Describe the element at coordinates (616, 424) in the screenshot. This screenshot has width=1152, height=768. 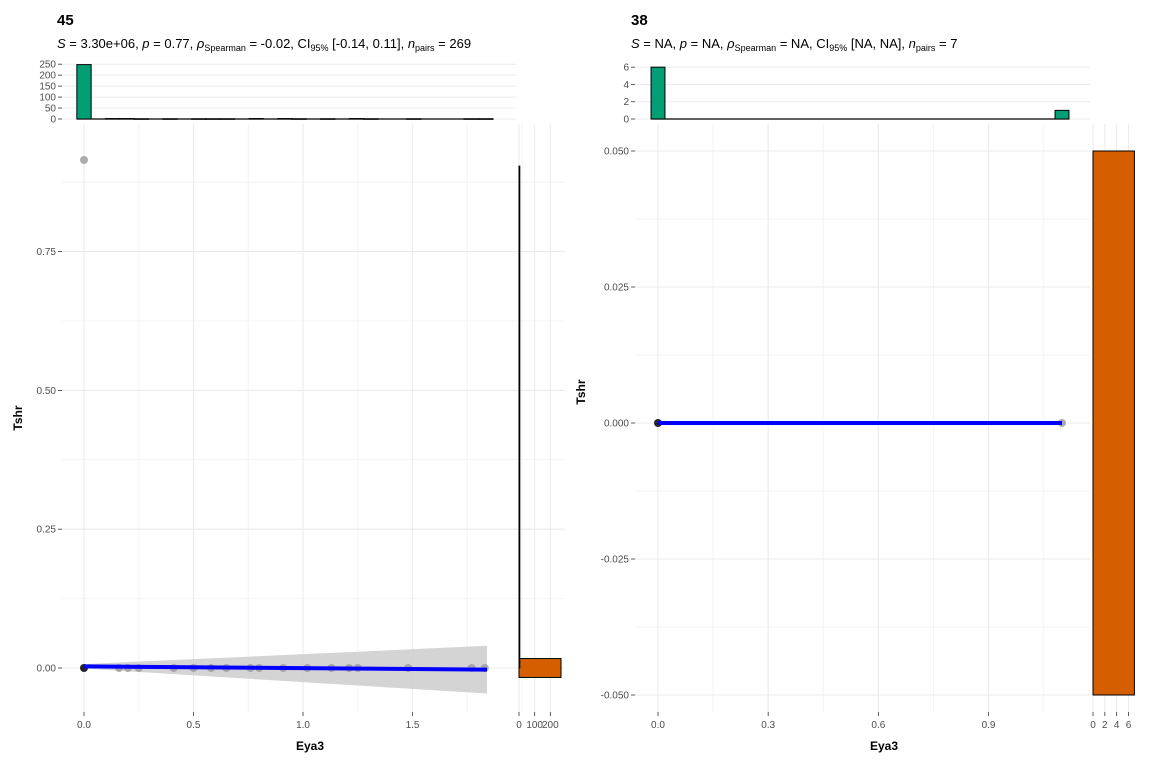
I see `y-tick-label: 0.000` at that location.